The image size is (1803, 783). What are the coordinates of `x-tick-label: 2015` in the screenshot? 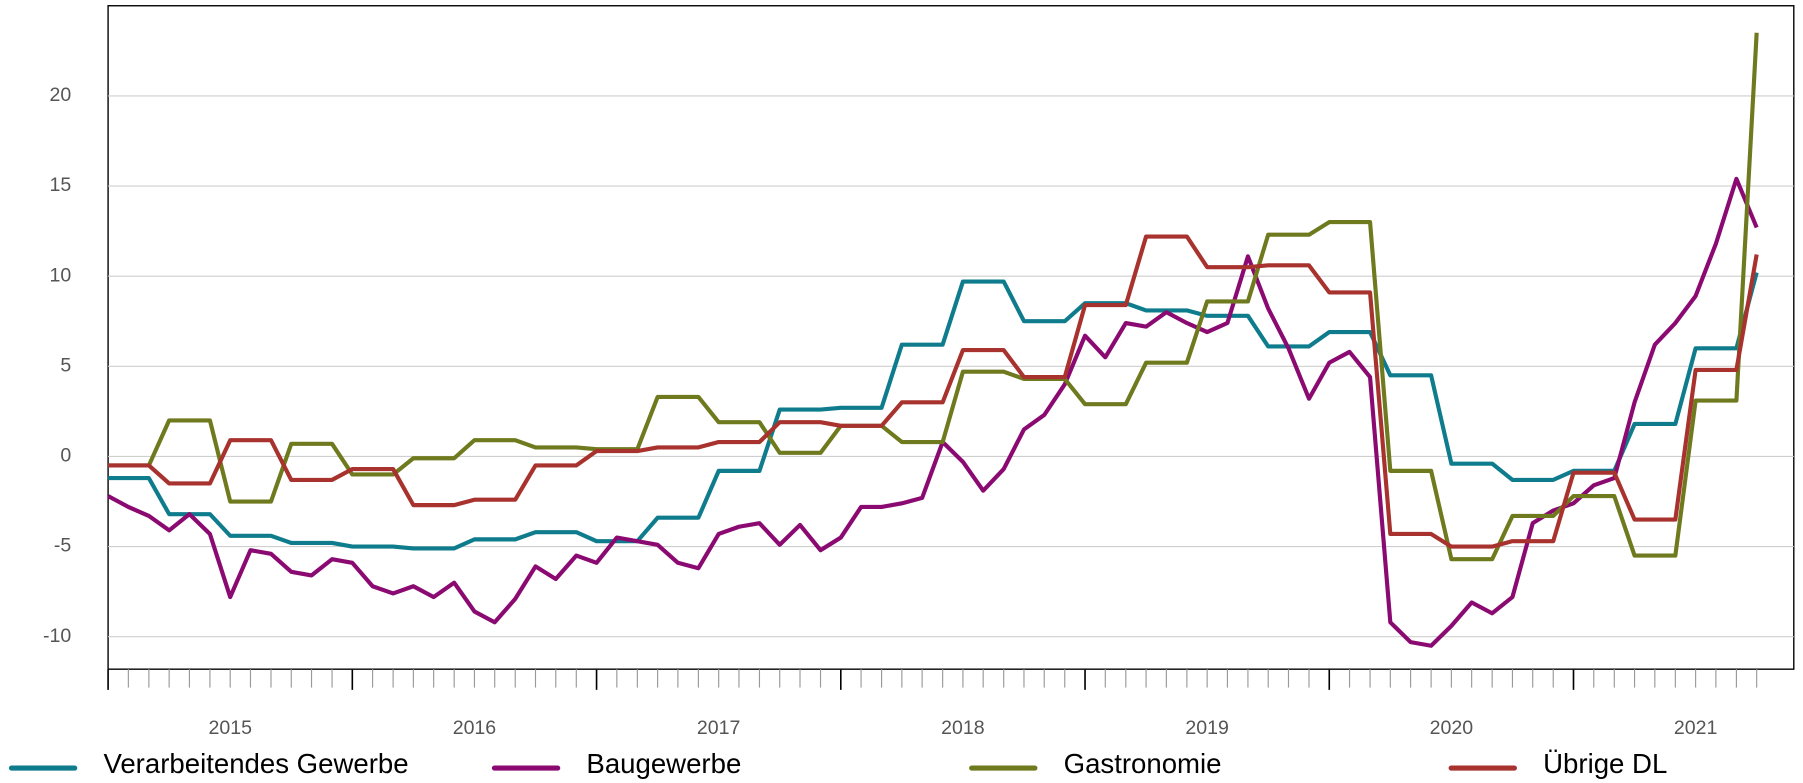 It's located at (230, 728).